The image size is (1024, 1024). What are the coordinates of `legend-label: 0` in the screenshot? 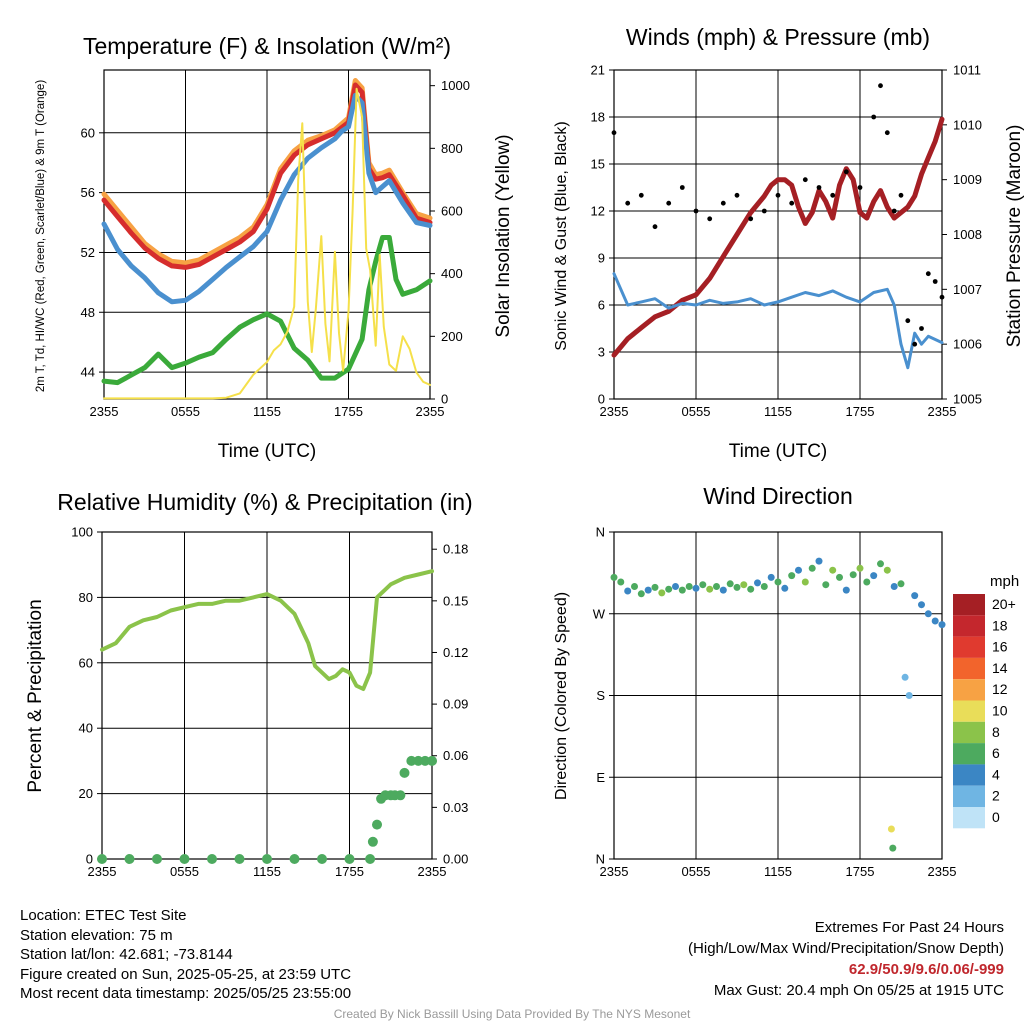 It's located at (996, 817).